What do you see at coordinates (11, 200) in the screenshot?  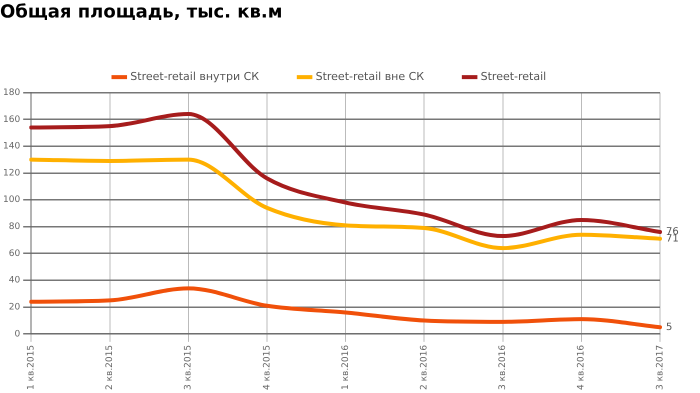 I see `y-tick-label: 100` at bounding box center [11, 200].